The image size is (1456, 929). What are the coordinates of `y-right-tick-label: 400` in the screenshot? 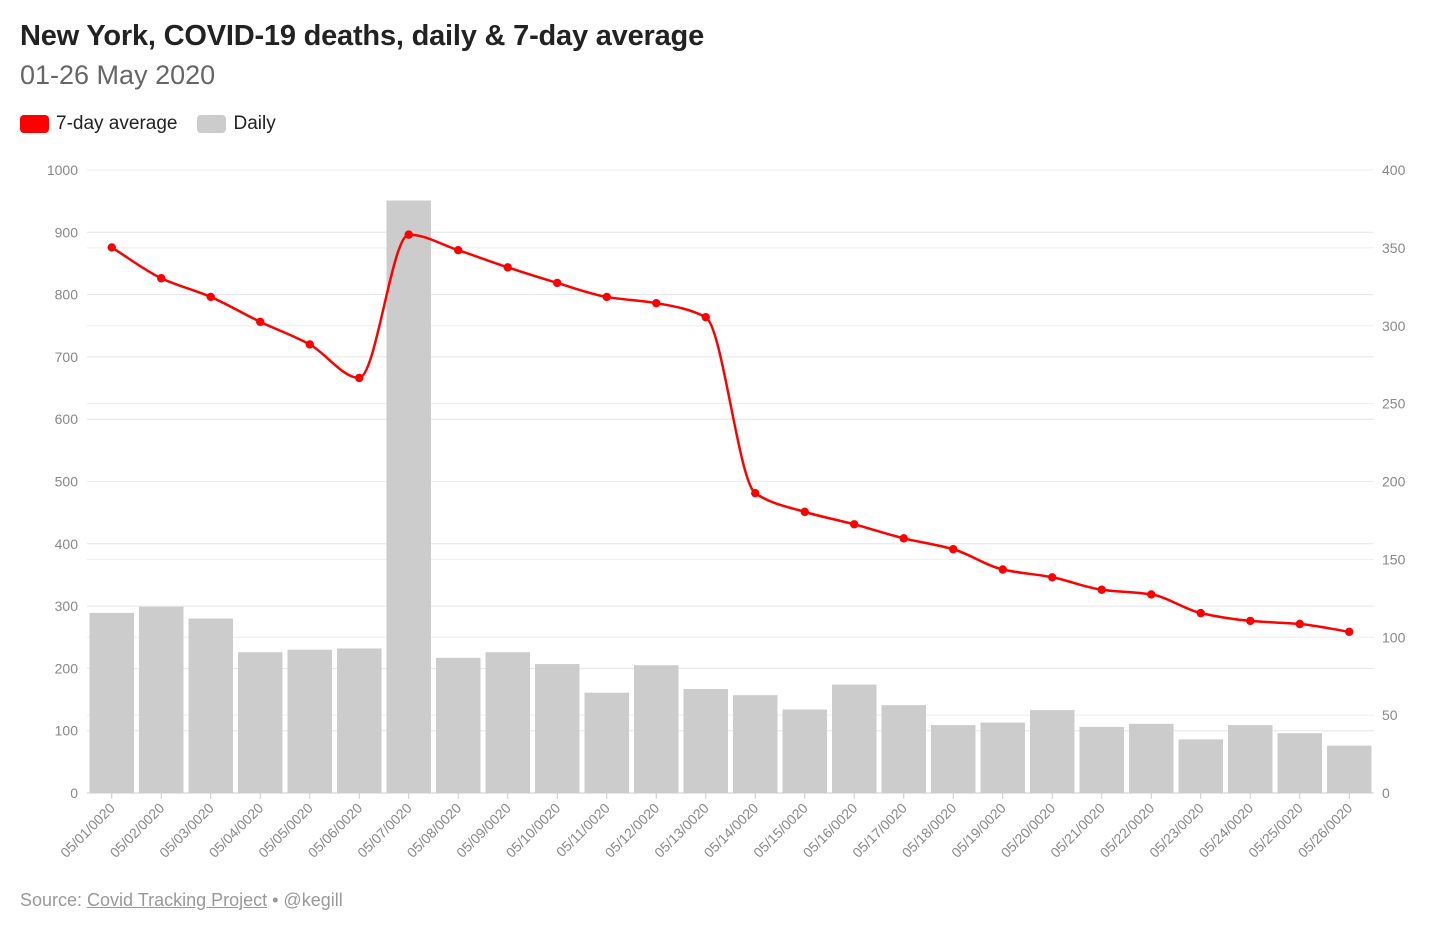 It's located at (1394, 170).